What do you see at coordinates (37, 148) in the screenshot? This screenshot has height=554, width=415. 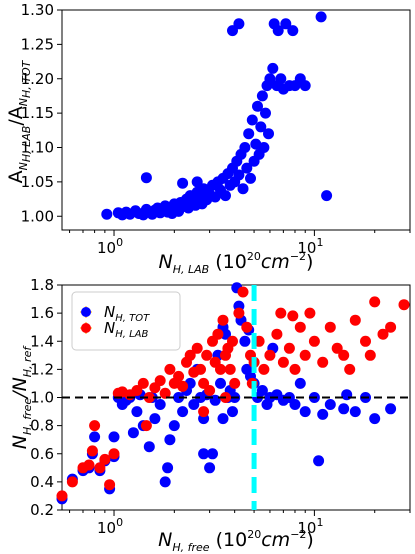 I see `ytick-label-1-2: 1.10` at bounding box center [37, 148].